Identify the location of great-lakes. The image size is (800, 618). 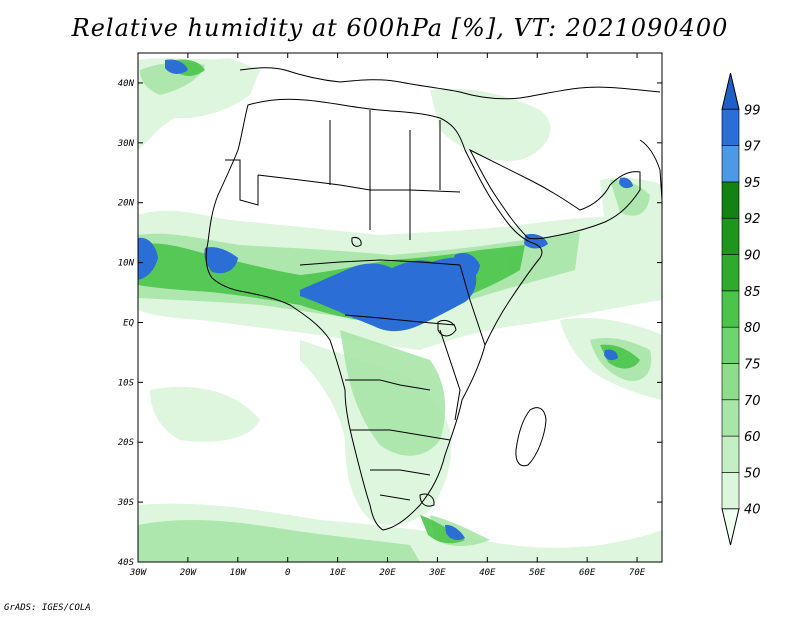
(447, 328).